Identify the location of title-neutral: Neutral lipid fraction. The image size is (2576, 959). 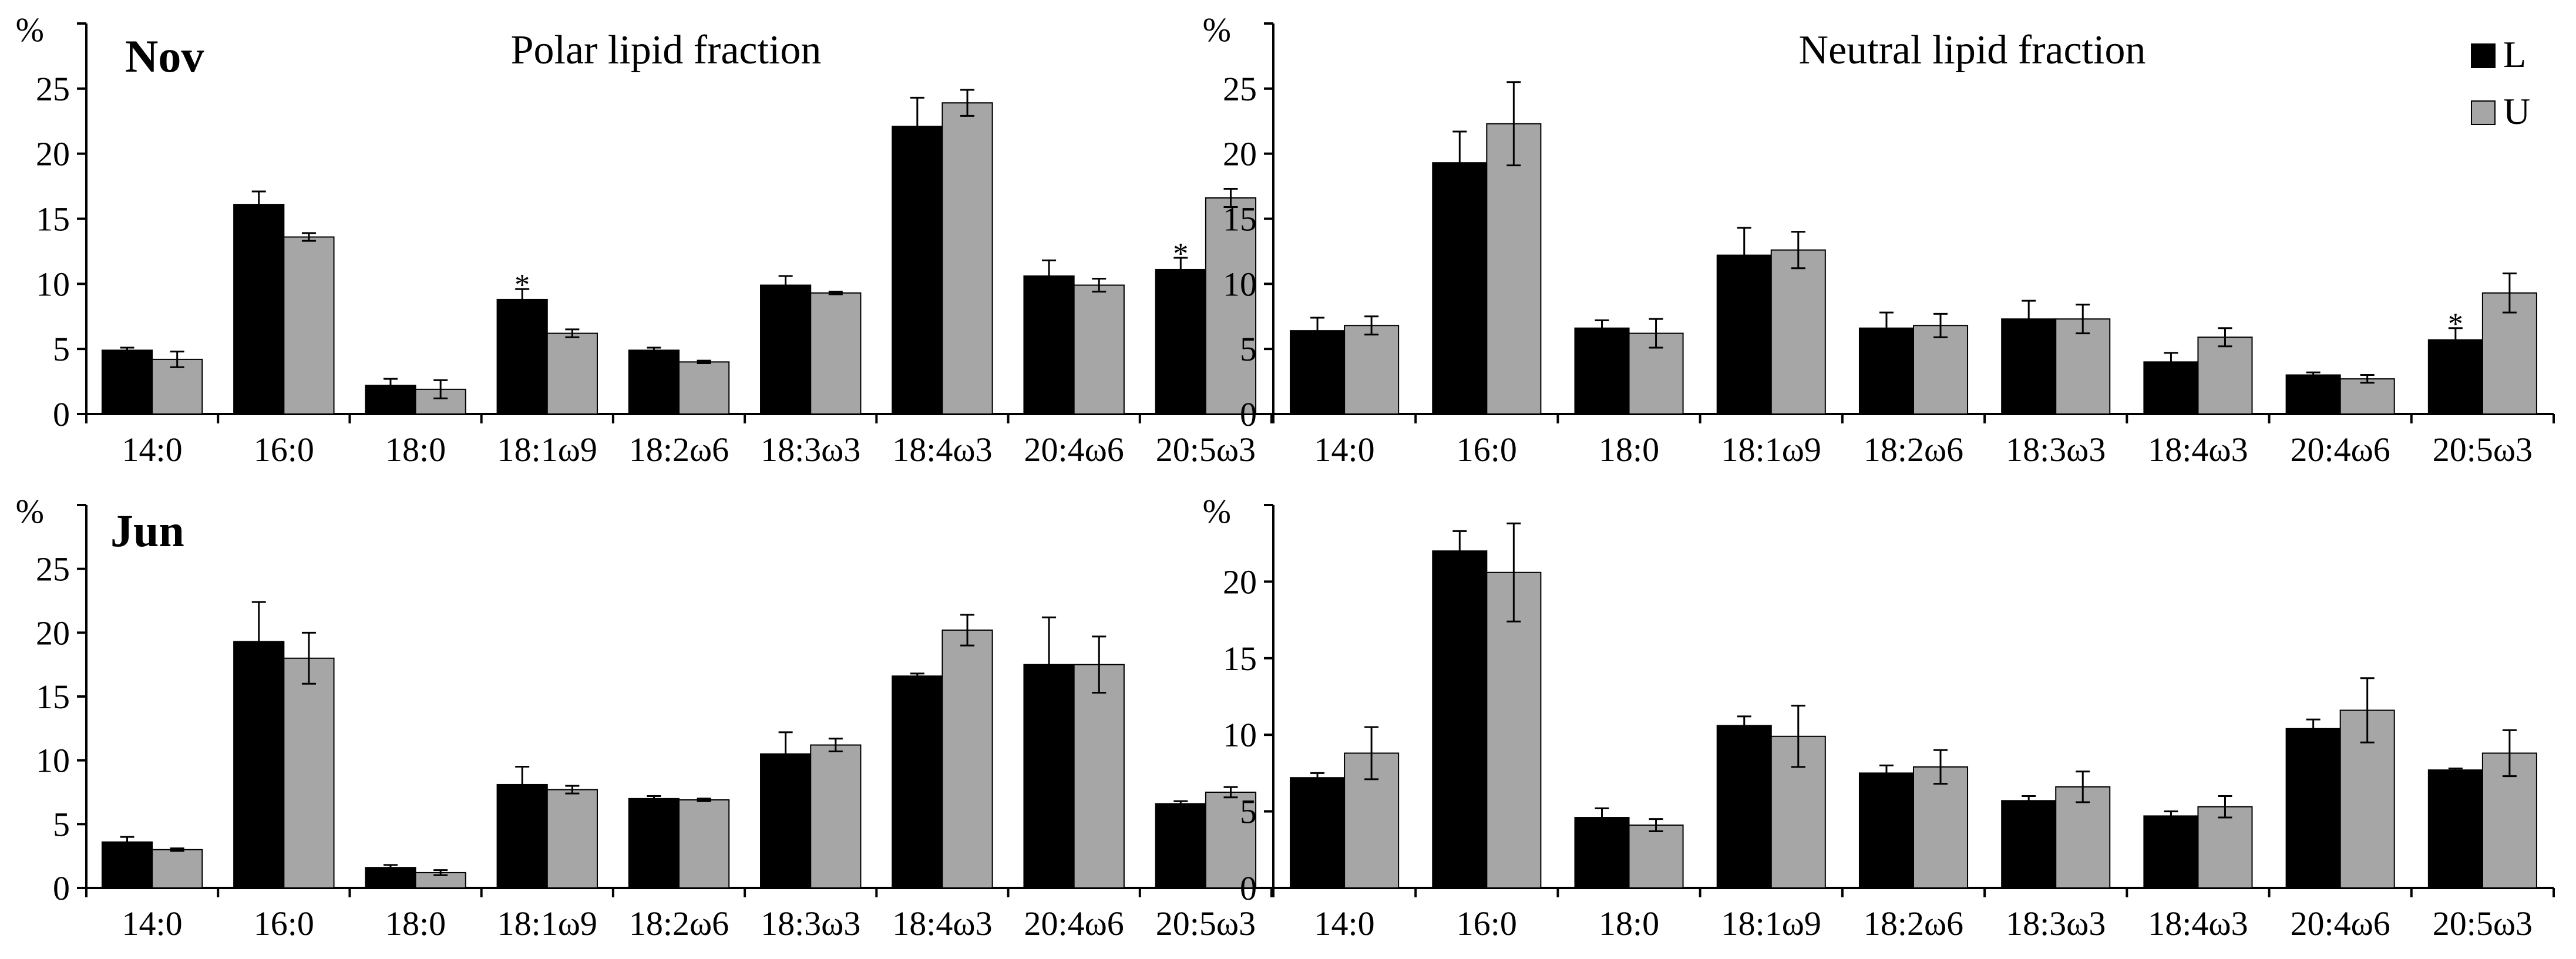
(1972, 51).